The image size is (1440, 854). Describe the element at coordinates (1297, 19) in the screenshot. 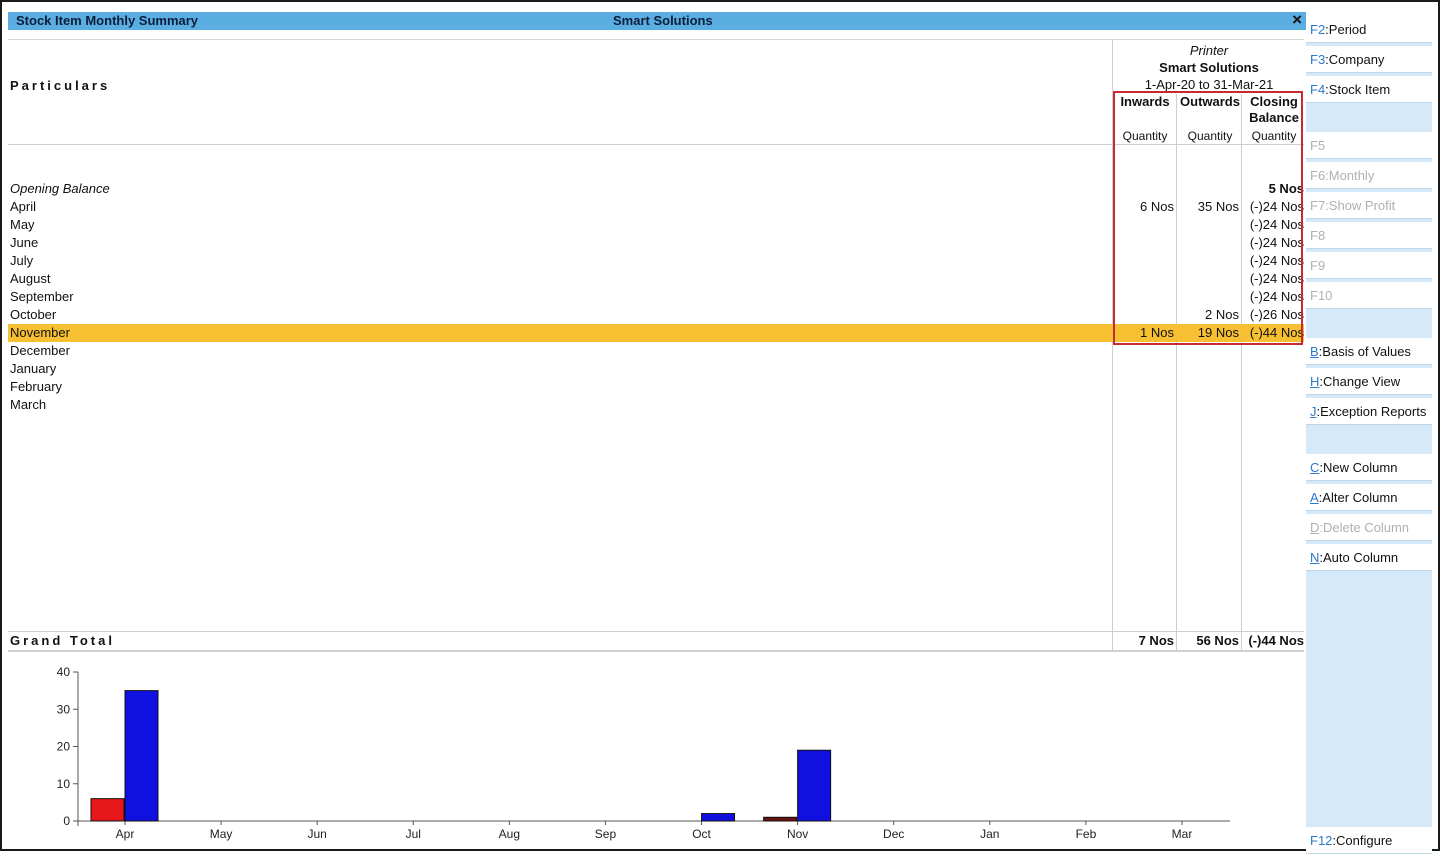

I see `close-icon: ×` at that location.